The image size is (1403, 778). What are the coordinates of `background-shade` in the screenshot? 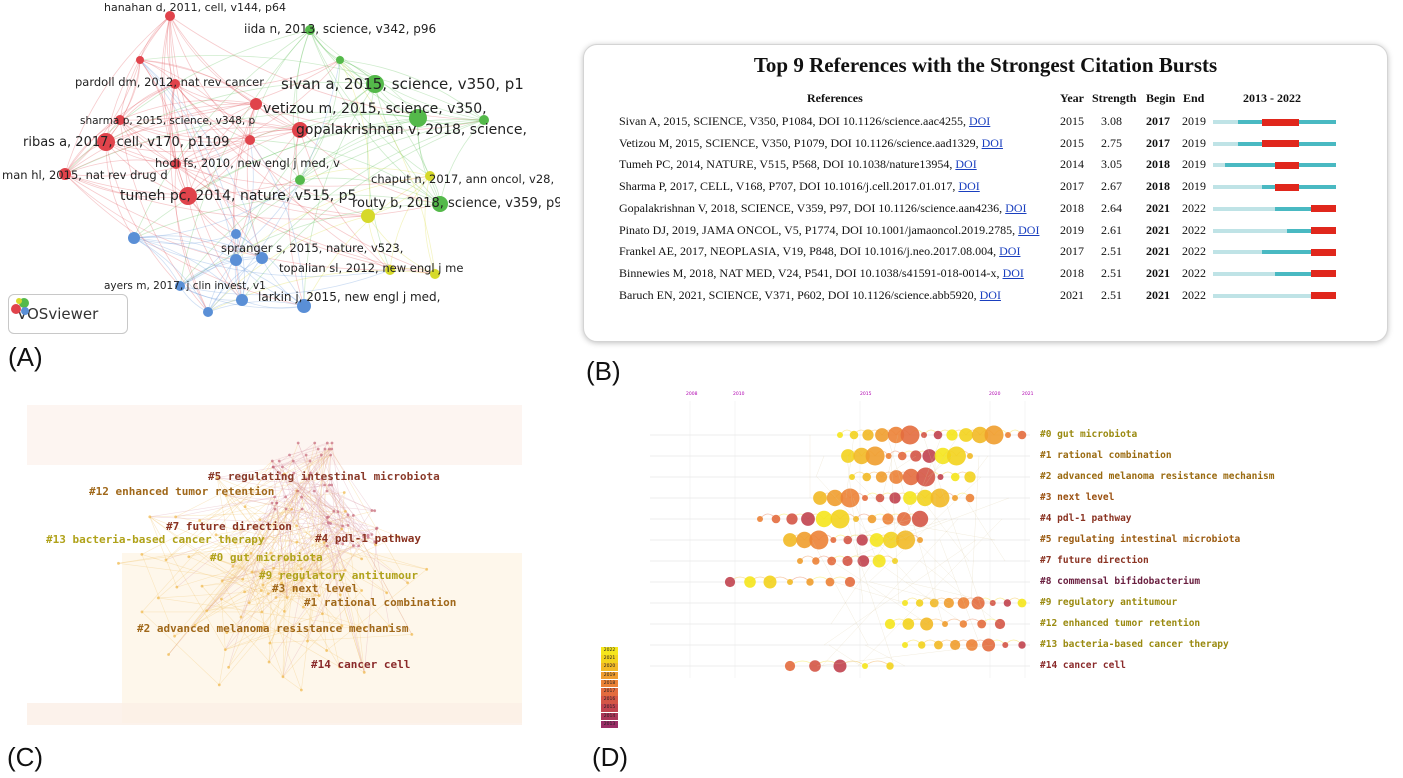 It's located at (322, 638).